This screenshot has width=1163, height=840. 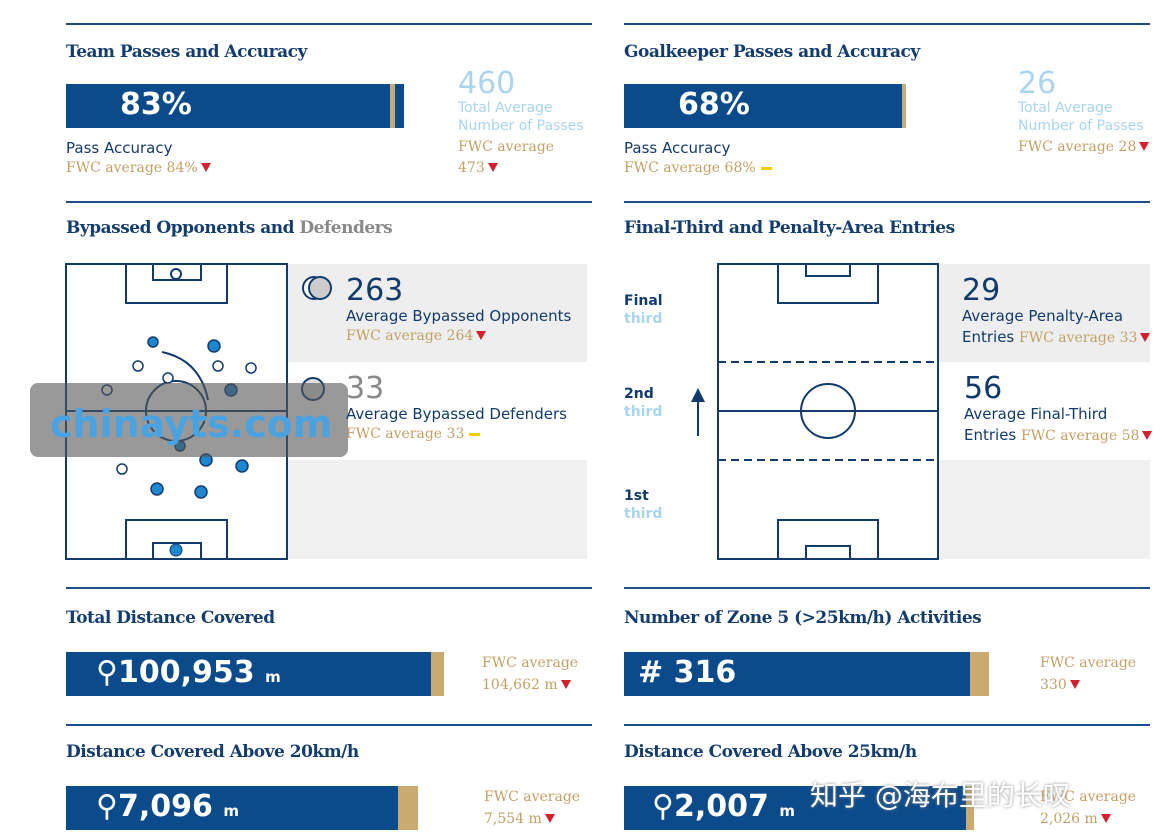 I want to click on title: Bypassed Opponents and Defenders, so click(x=229, y=228).